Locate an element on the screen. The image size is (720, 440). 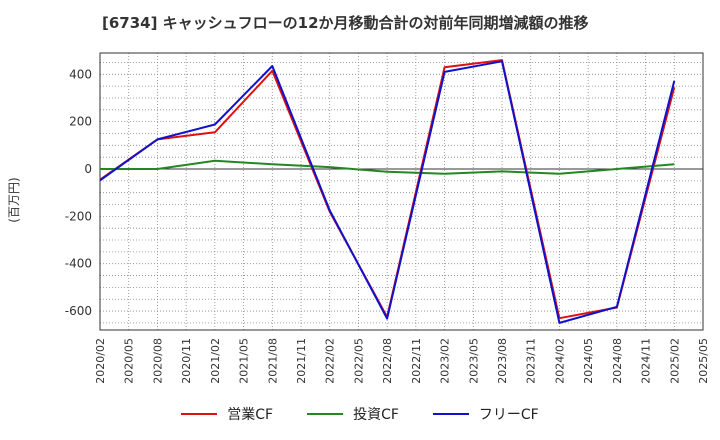
legend-label: 投資CF is located at coordinates (376, 415).